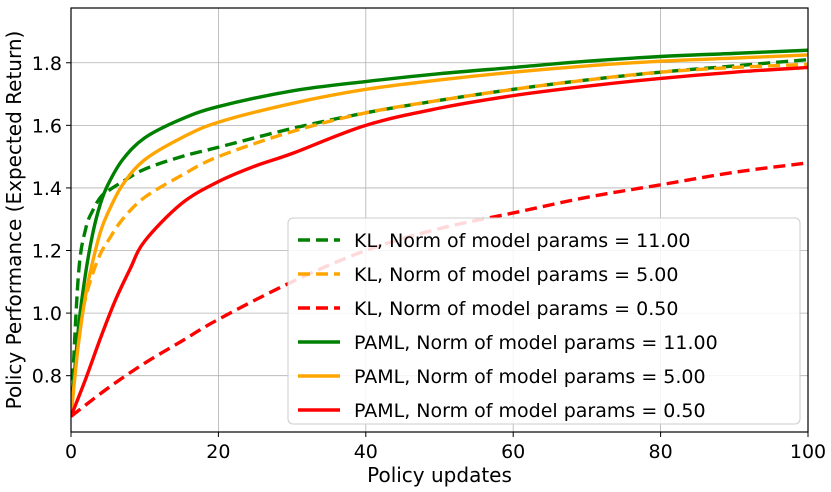  I want to click on legend-label: PAML, Norm of model params = 11.00, so click(536, 343).